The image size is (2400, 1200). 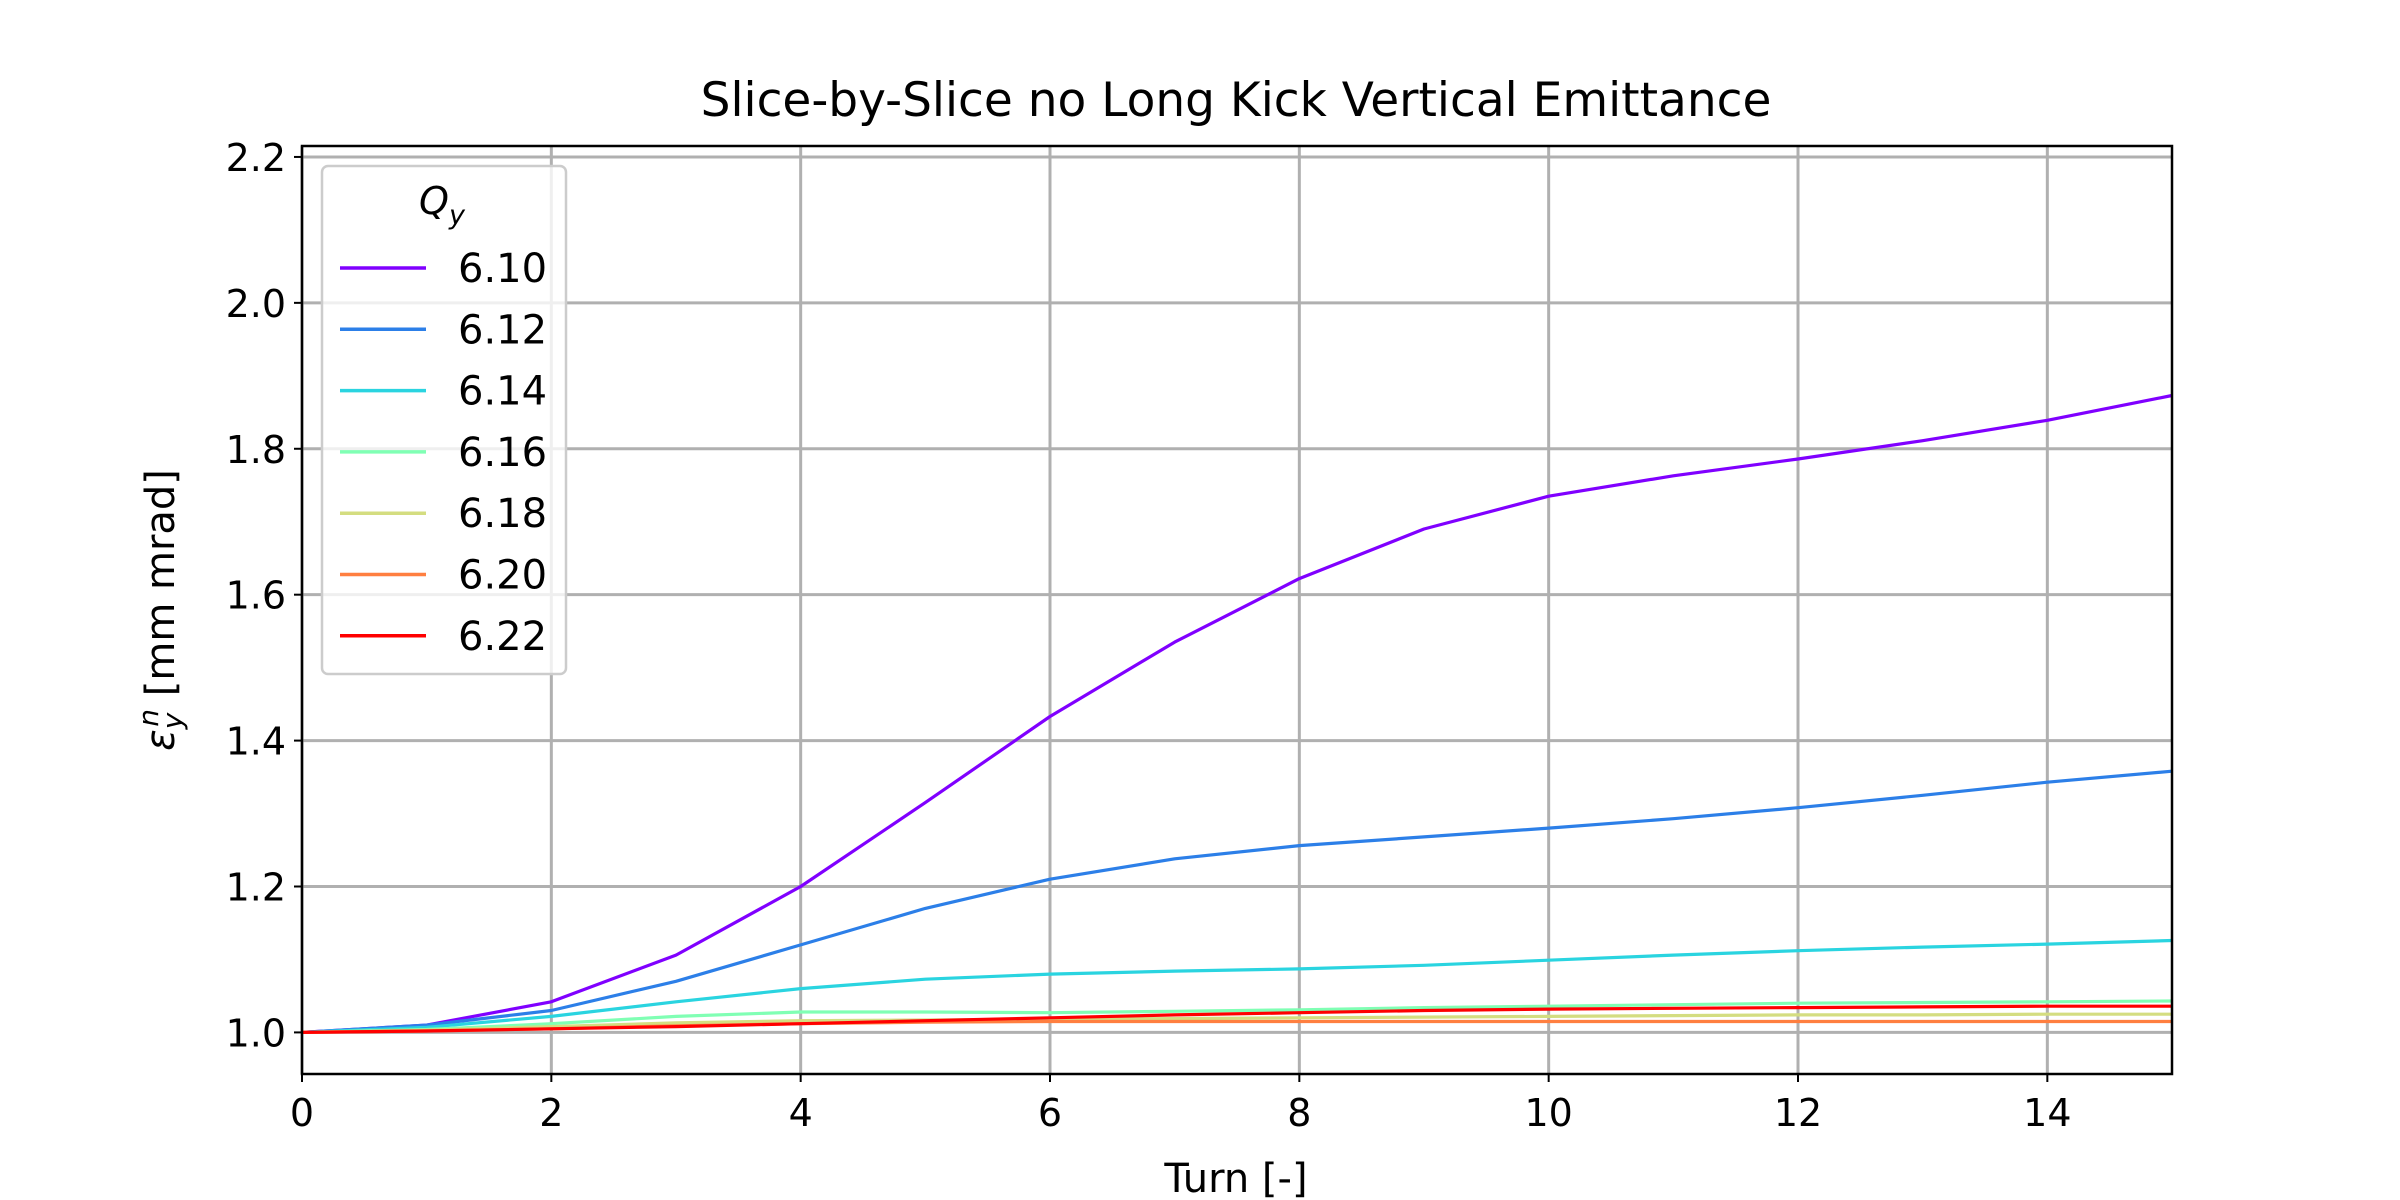 I want to click on legend-box, so click(x=444, y=420).